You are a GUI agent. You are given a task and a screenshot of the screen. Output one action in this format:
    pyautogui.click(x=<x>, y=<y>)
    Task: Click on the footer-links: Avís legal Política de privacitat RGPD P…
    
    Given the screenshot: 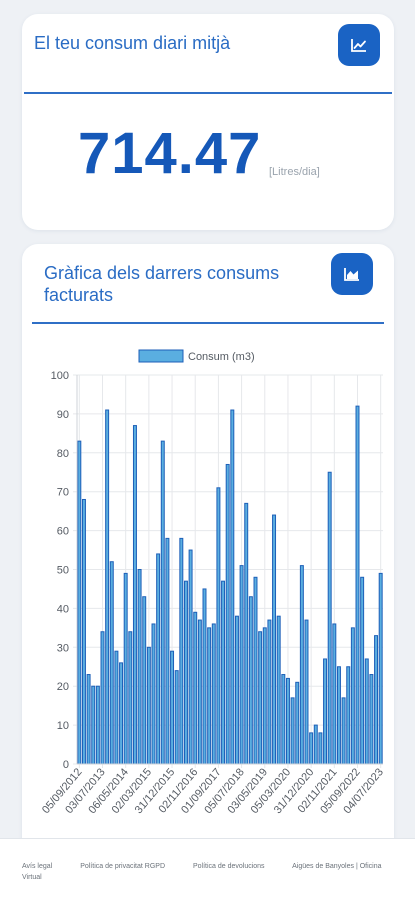 What is the action you would take?
    pyautogui.click(x=202, y=872)
    